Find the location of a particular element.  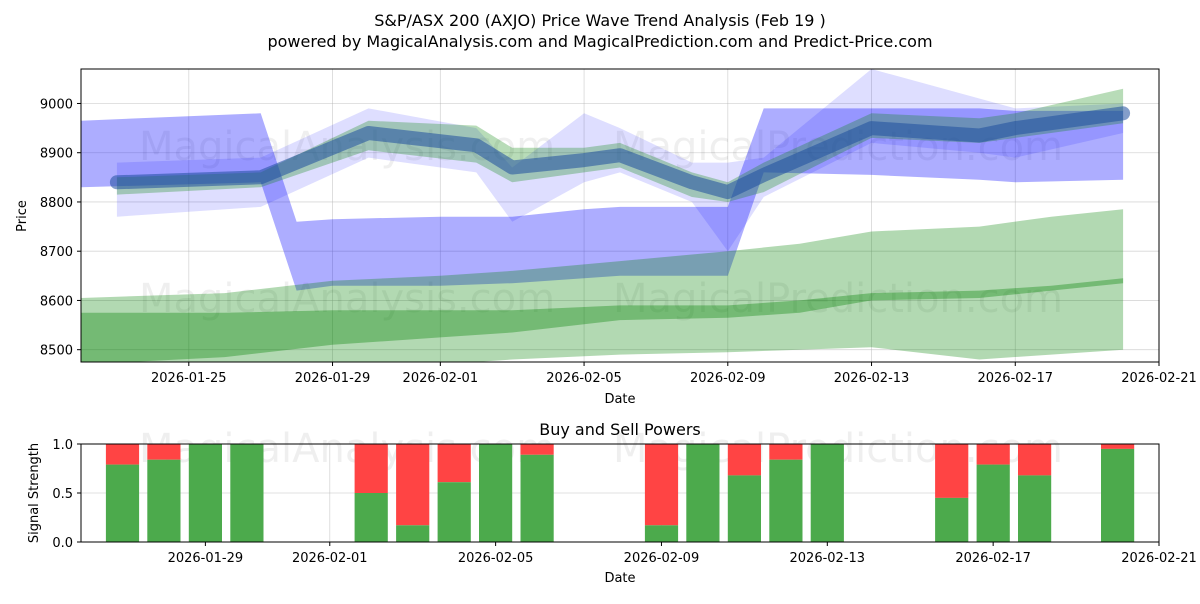

signal-y-tick-label: 0.0 is located at coordinates (62, 543).